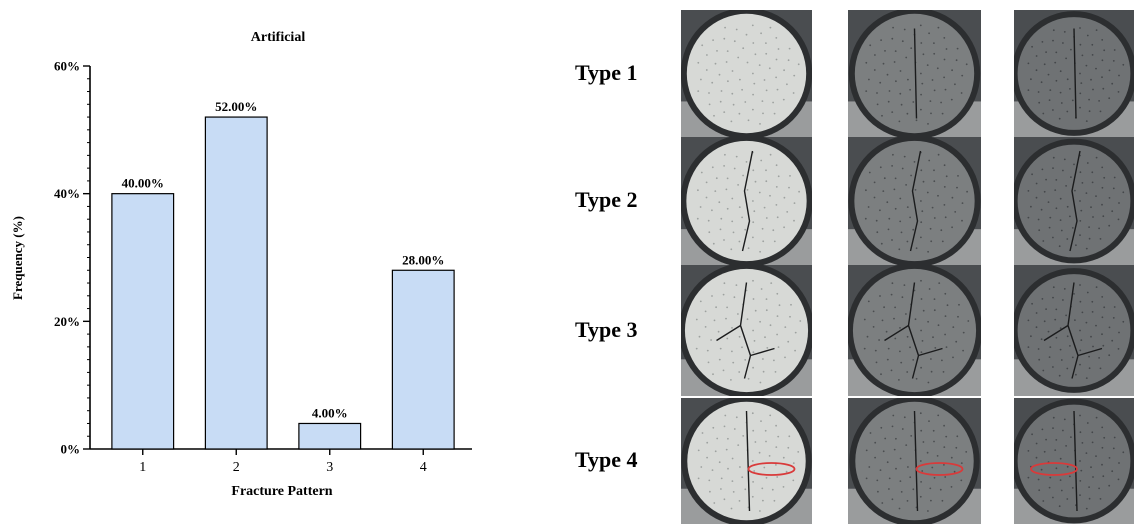 This screenshot has height=525, width=1134. I want to click on y-tick-label: 20%, so click(67, 321).